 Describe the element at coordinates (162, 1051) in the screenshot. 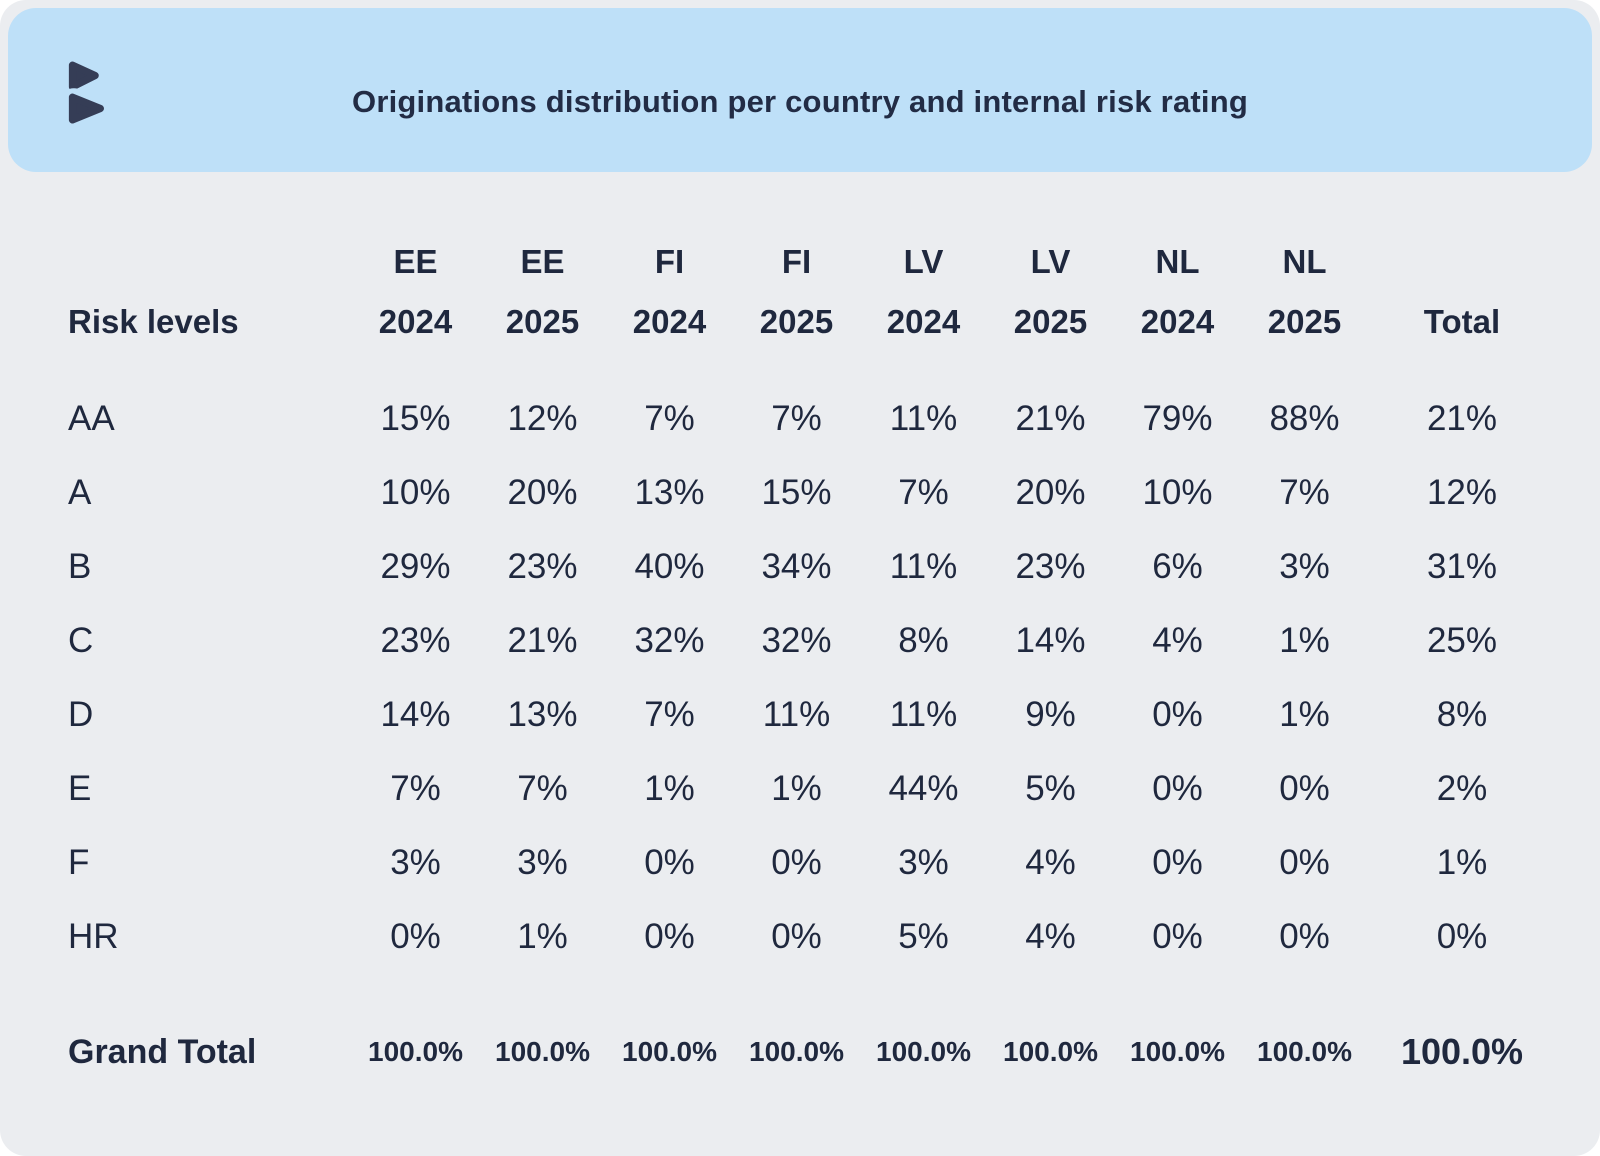

I see `grand-total-label: Grand Total` at that location.